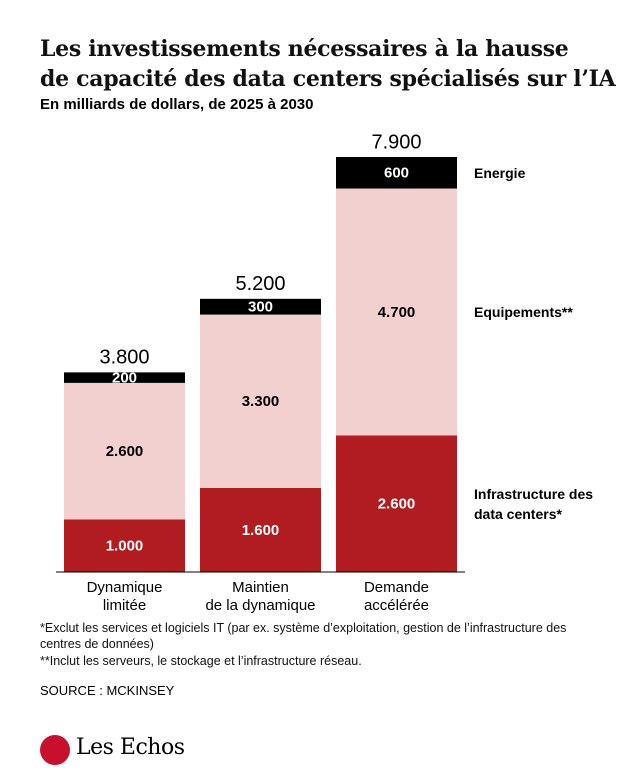 The width and height of the screenshot is (620, 775). I want to click on x-tick-label: Dynamique limitée, so click(125, 596).